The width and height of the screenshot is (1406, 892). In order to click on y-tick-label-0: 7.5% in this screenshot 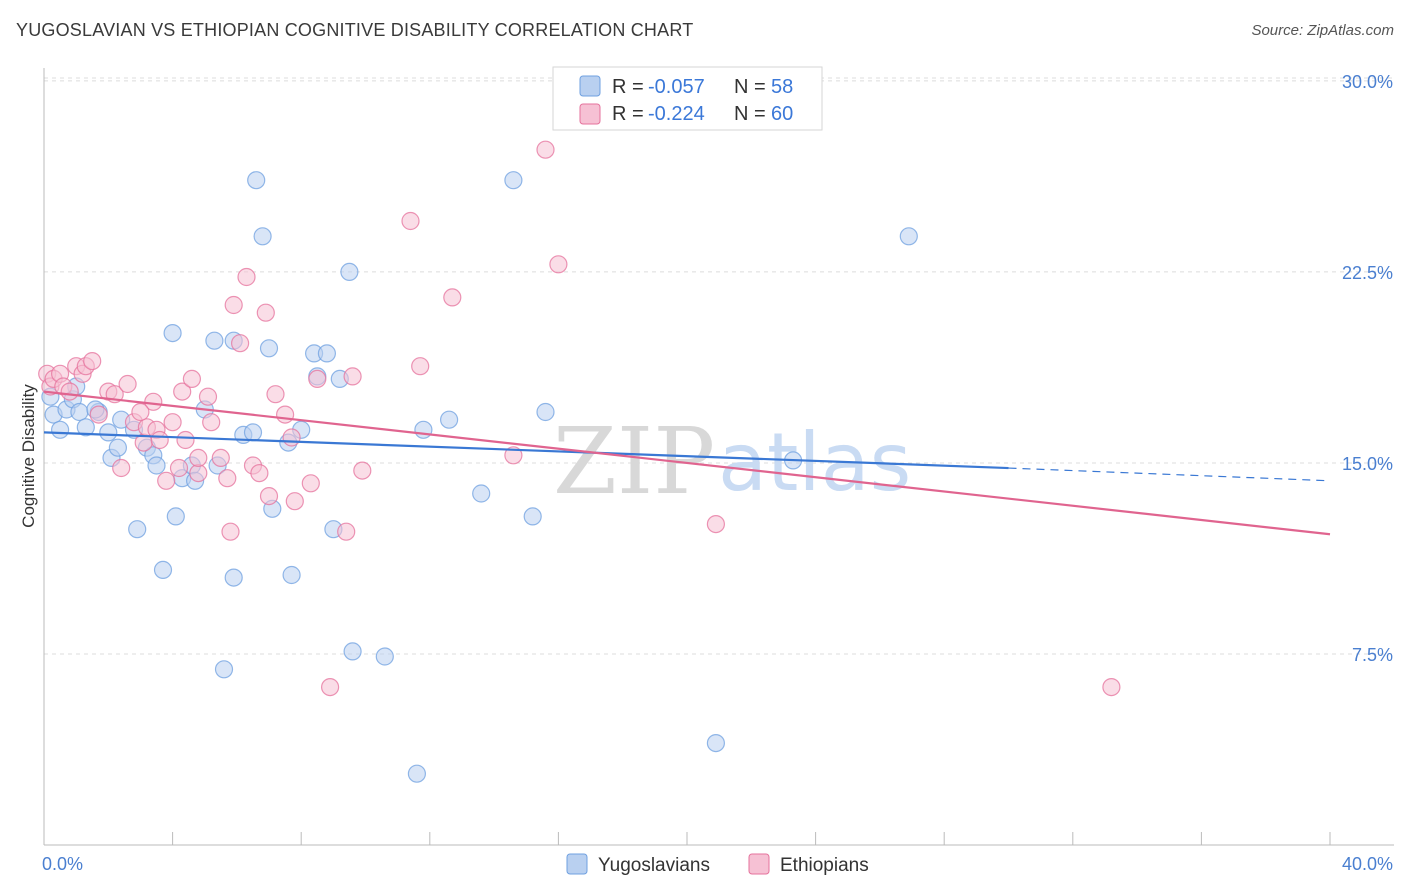, I will do `click(1372, 655)`.